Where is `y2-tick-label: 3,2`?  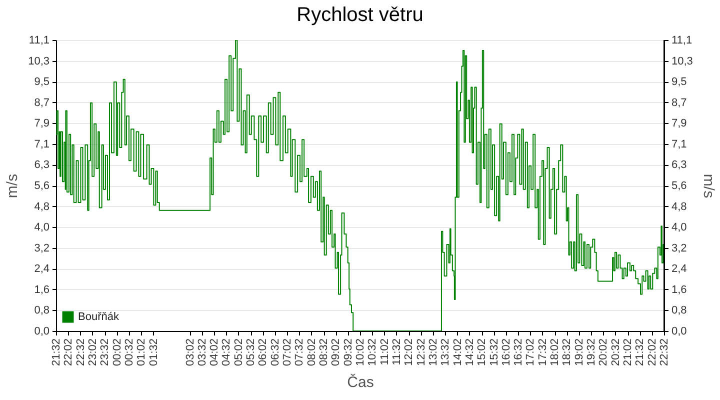 y2-tick-label: 3,2 is located at coordinates (679, 248).